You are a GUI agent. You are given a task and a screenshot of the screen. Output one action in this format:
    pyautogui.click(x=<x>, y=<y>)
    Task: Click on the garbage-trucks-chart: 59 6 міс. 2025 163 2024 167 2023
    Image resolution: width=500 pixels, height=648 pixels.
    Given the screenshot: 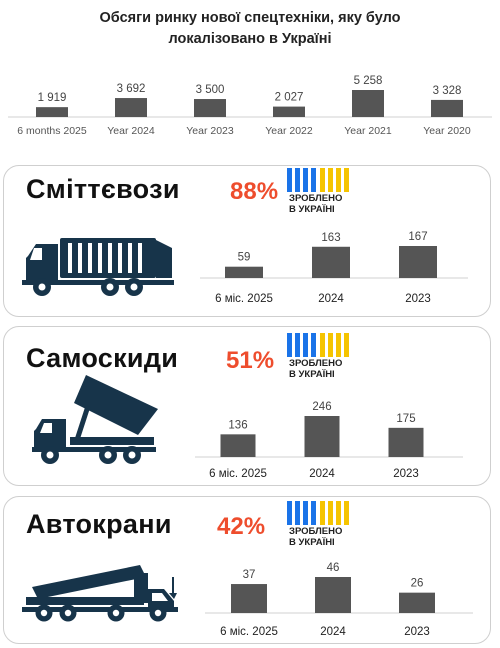 What is the action you would take?
    pyautogui.click(x=334, y=268)
    